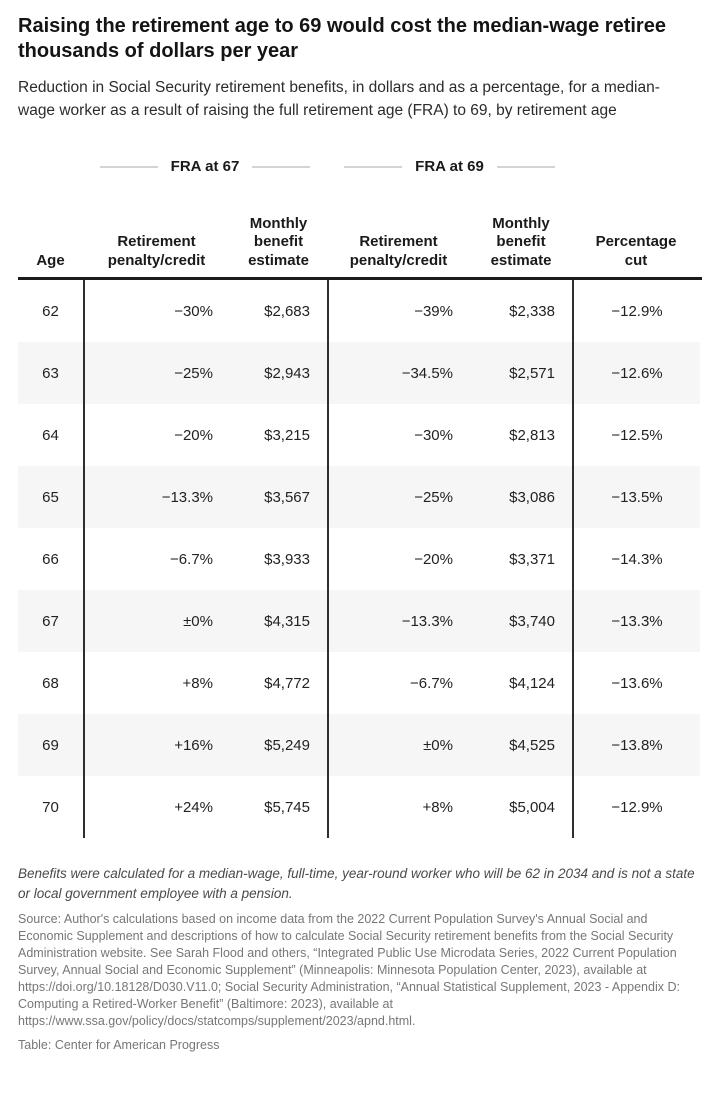 Image resolution: width=720 pixels, height=1097 pixels. I want to click on age-cell: 66, so click(50, 559).